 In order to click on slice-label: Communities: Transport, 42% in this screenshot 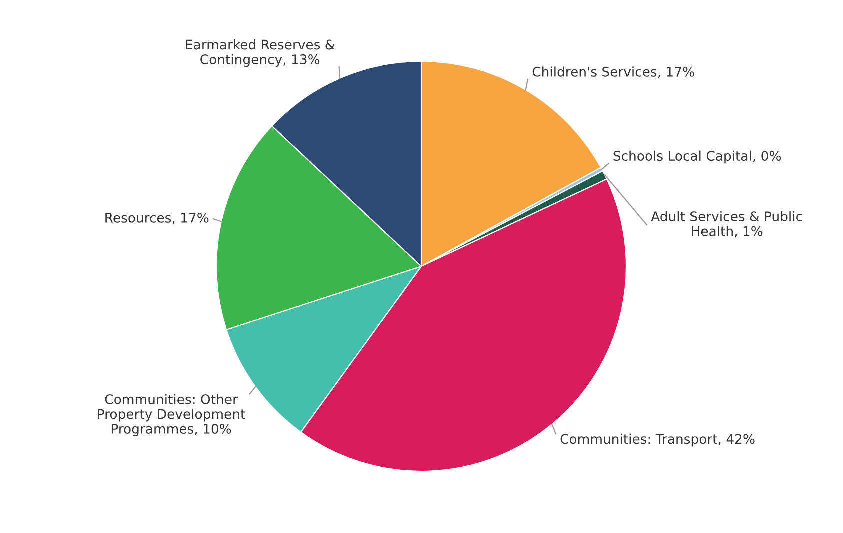, I will do `click(657, 440)`.